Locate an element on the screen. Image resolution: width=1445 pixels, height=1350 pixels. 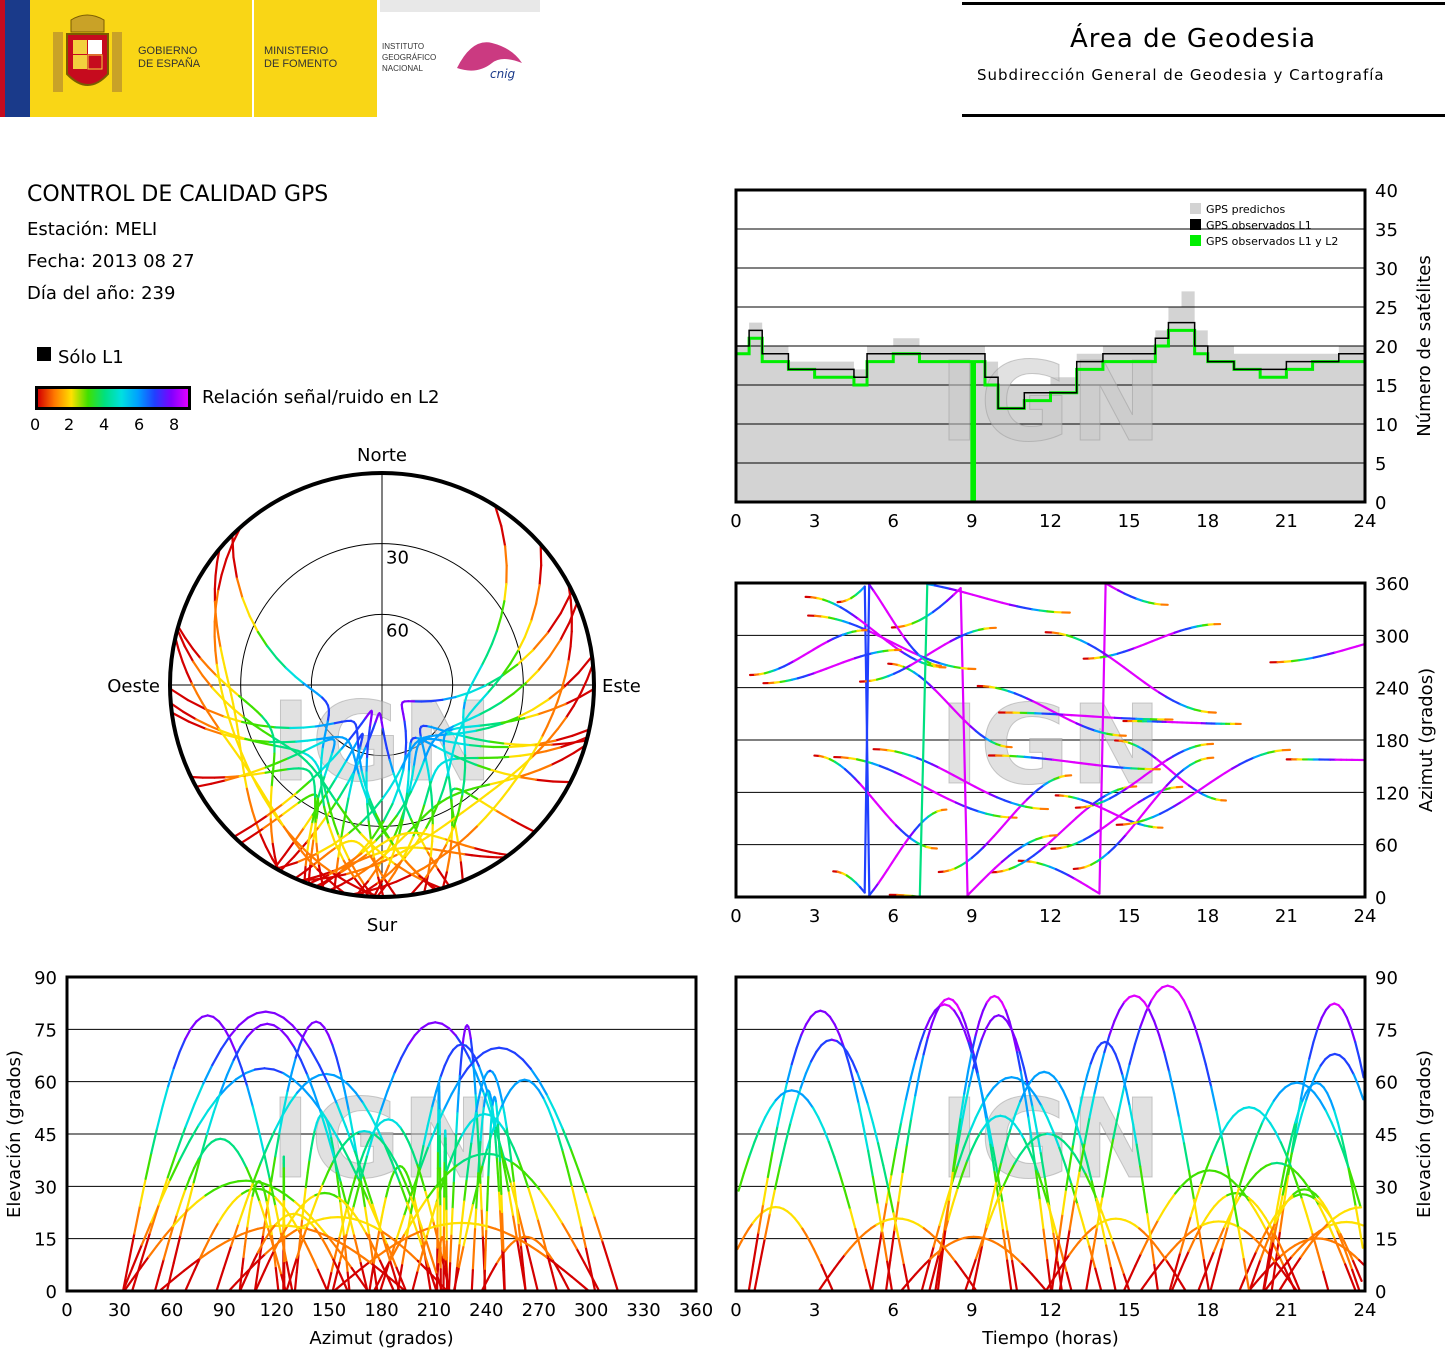
y-tick-label: 15 is located at coordinates (1386, 1240).